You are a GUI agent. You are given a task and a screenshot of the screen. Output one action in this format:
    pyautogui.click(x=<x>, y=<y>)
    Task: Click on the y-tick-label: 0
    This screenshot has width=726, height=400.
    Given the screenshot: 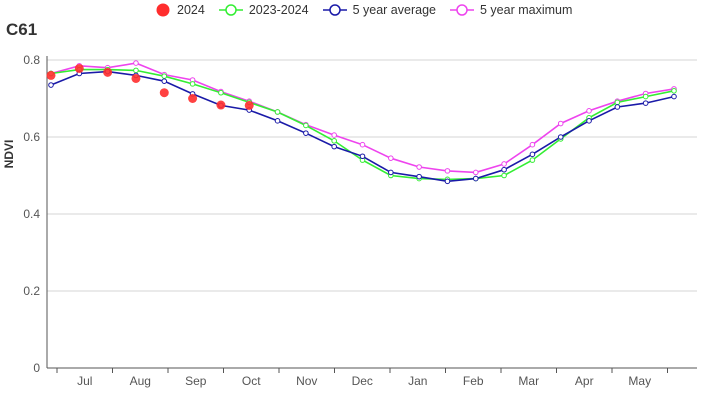 What is the action you would take?
    pyautogui.click(x=36, y=368)
    